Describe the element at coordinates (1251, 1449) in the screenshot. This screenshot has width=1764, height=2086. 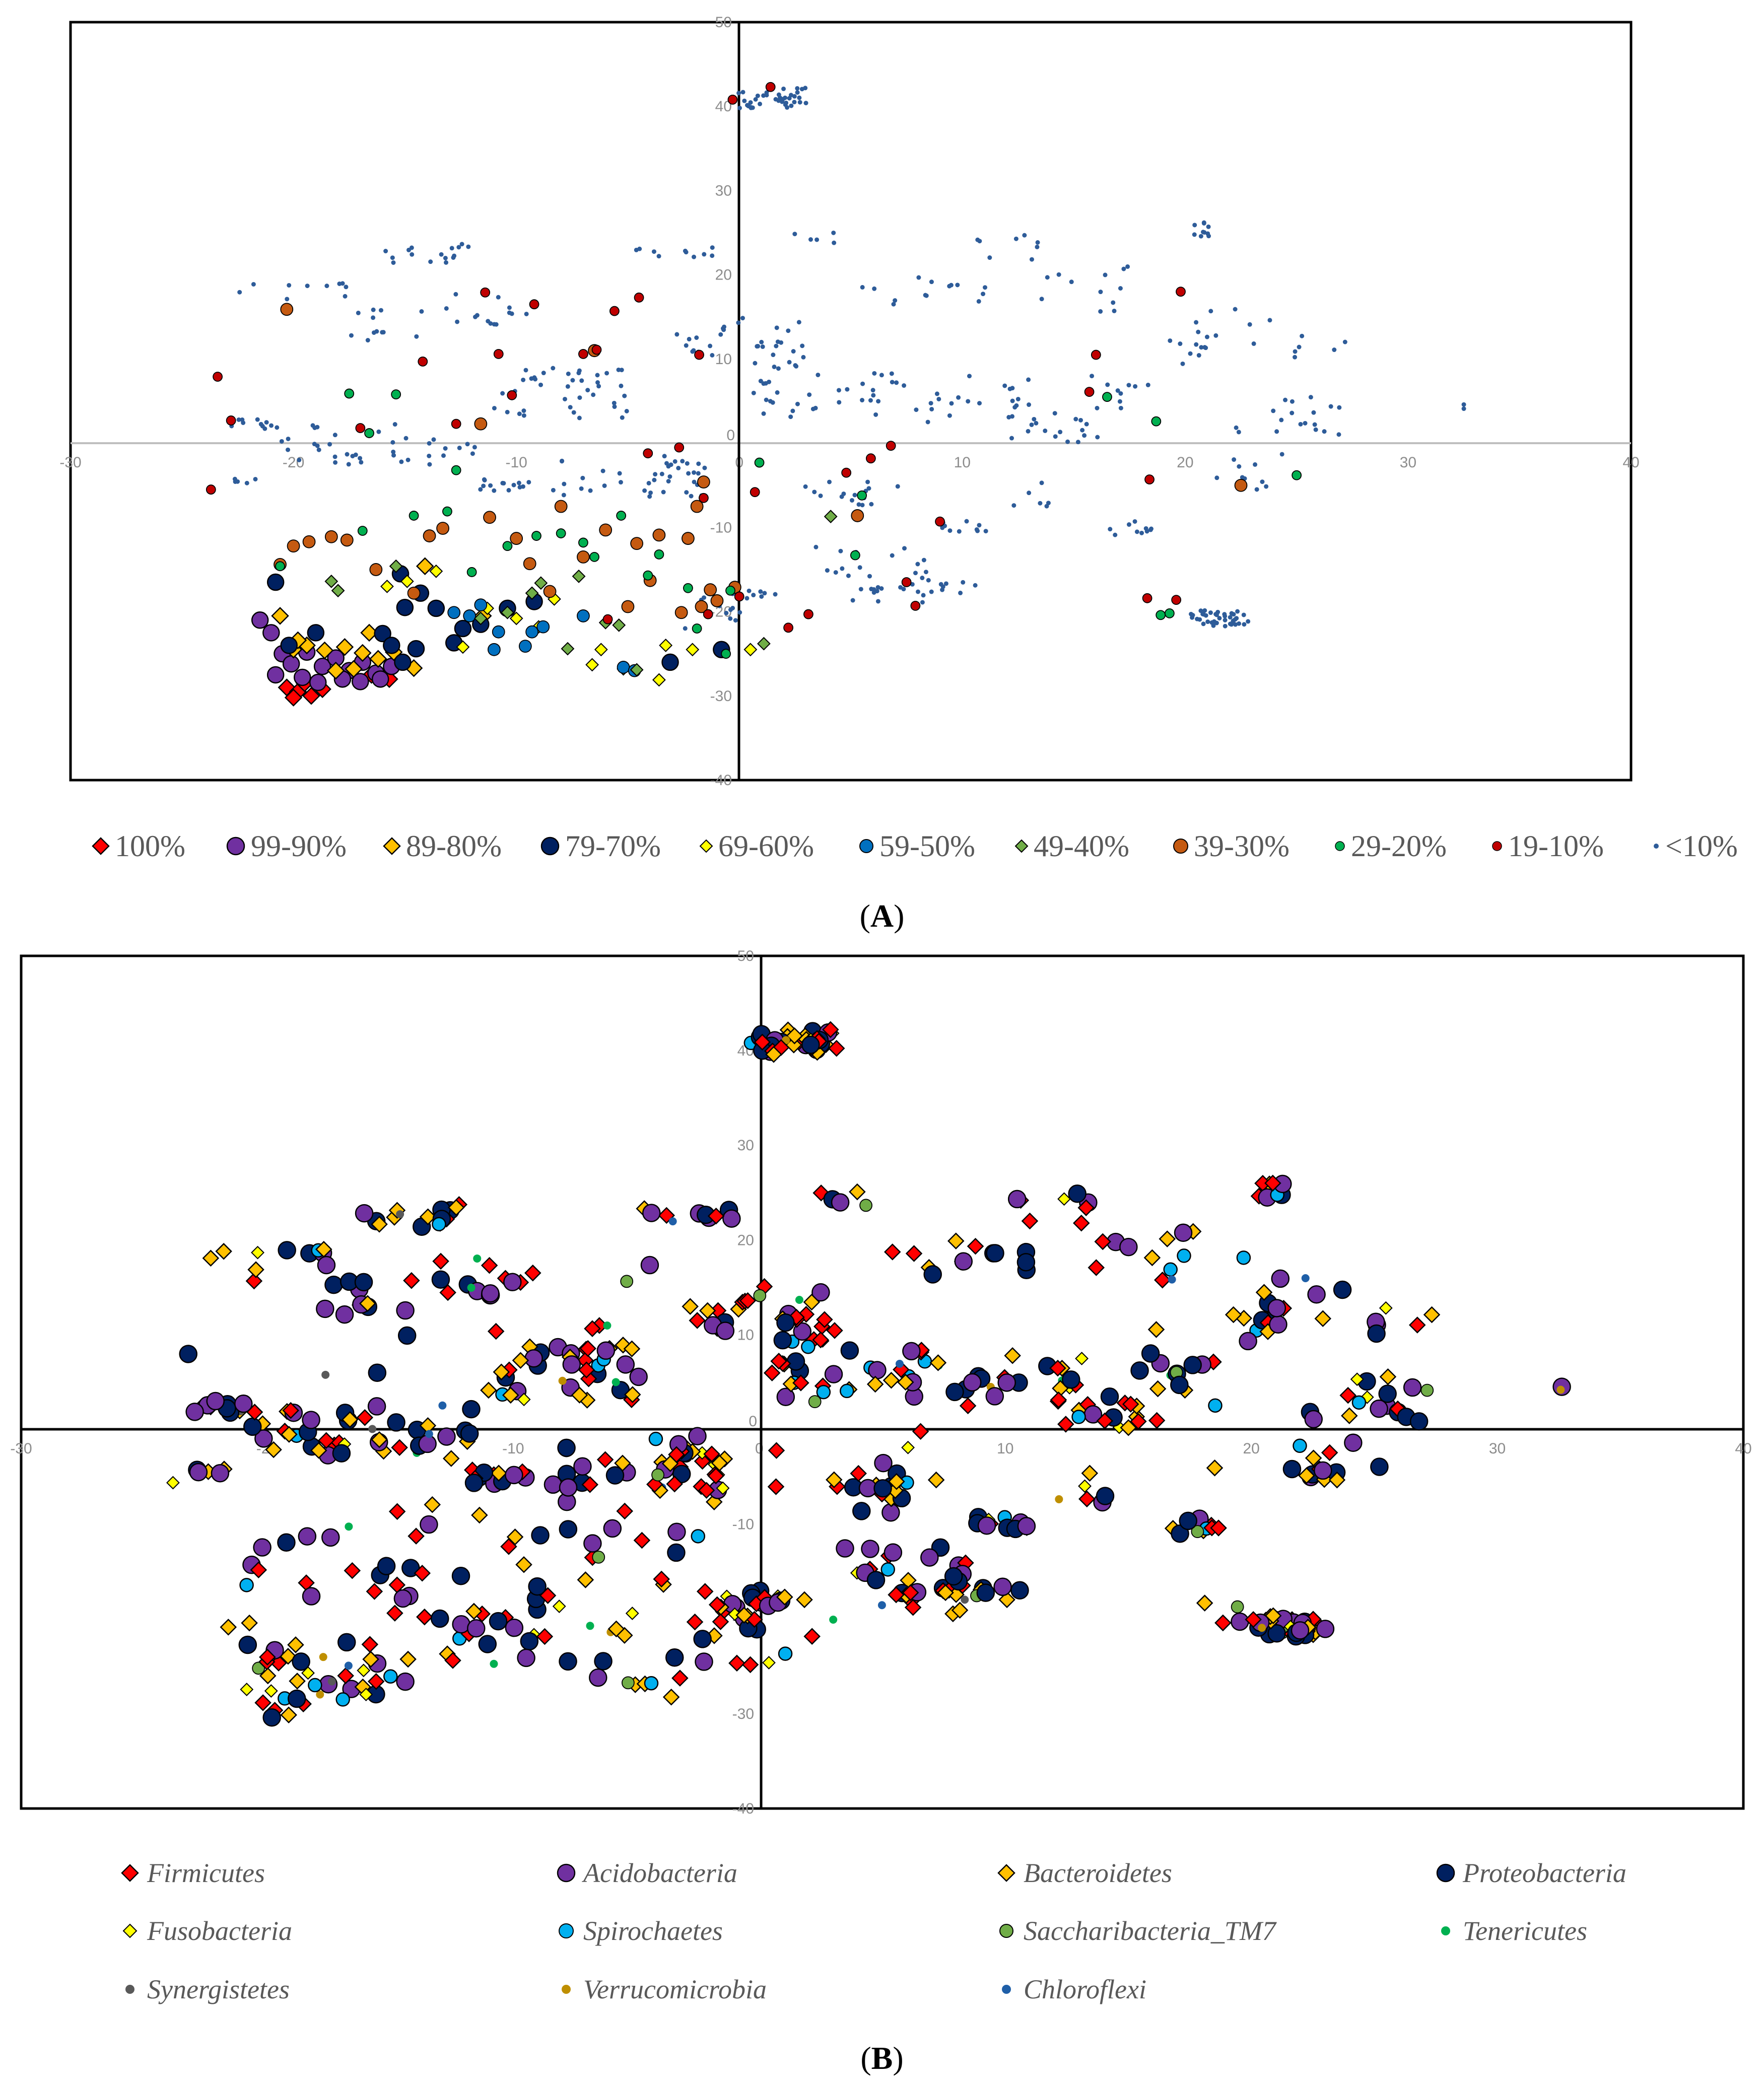
I see `x-tick-label-b: 20` at that location.